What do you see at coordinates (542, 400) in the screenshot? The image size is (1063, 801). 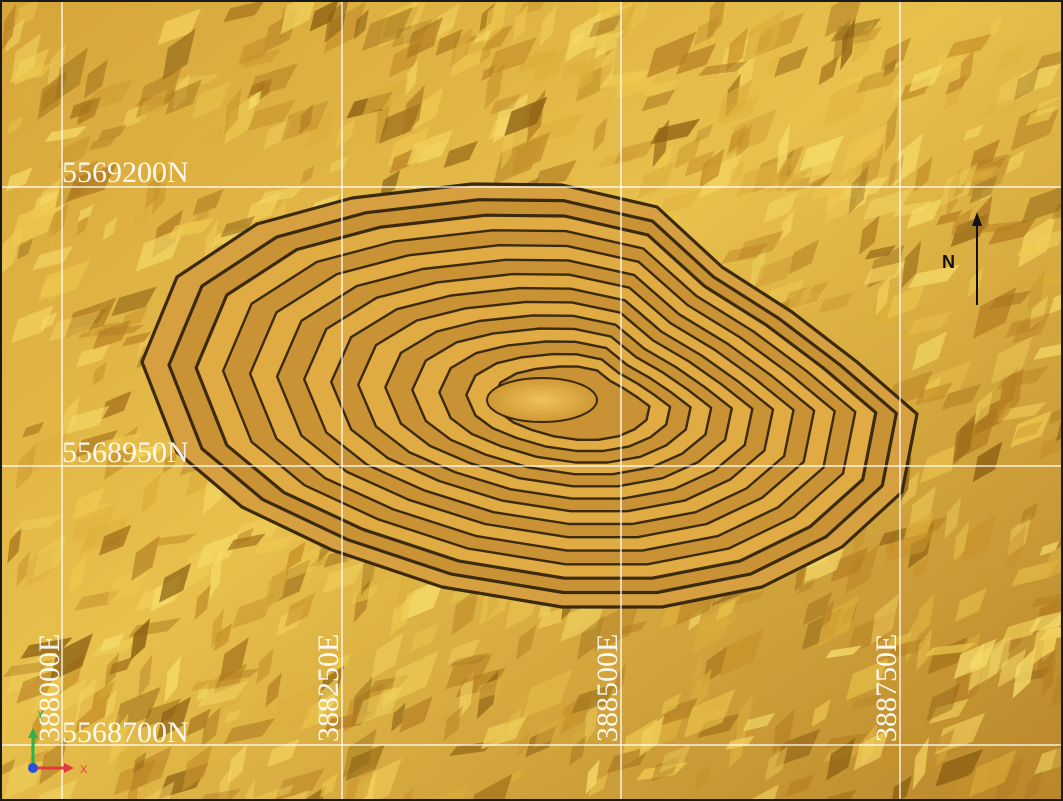 I see `pit-bottom` at bounding box center [542, 400].